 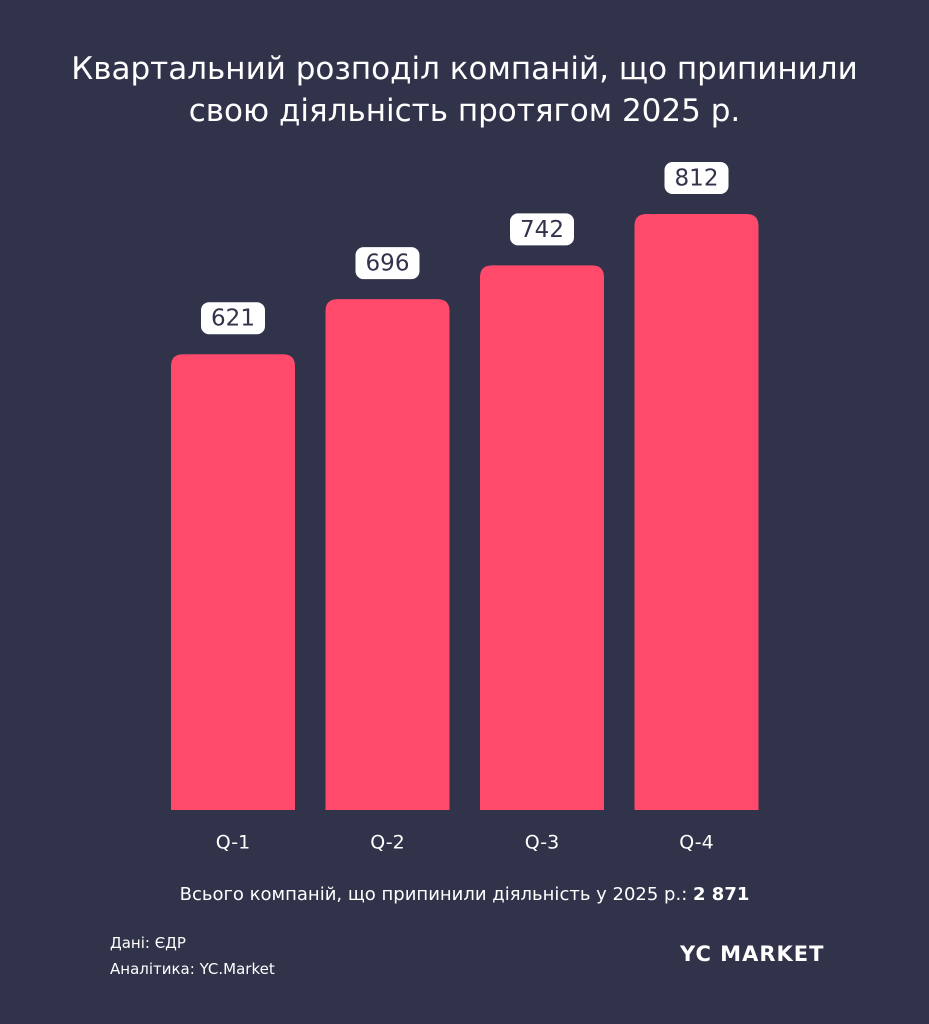 I want to click on value-label: 812, so click(x=697, y=179).